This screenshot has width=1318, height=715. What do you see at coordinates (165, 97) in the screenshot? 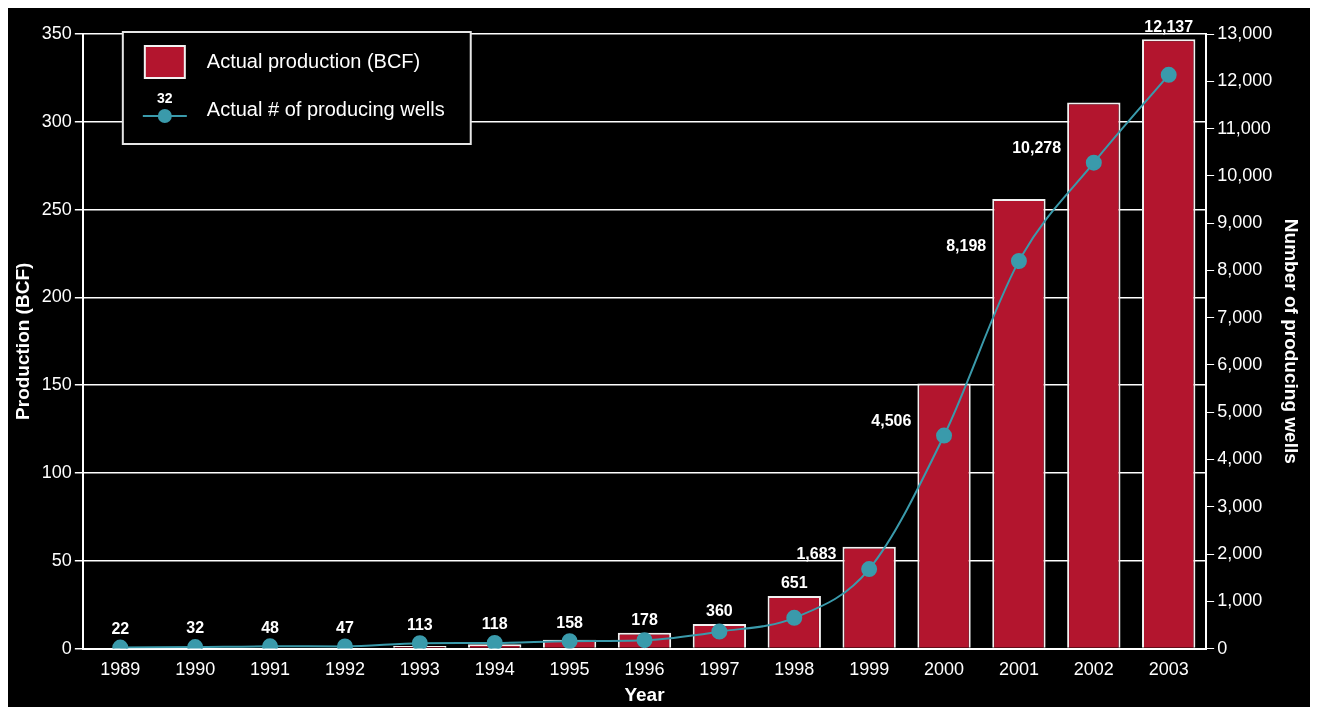
I see `annotation: 32` at bounding box center [165, 97].